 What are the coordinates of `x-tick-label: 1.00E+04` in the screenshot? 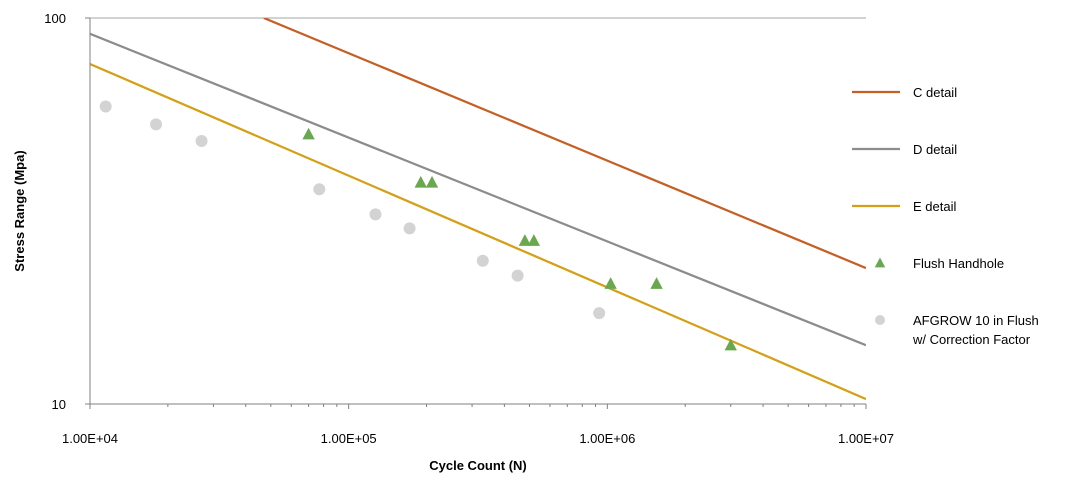 It's located at (90, 438).